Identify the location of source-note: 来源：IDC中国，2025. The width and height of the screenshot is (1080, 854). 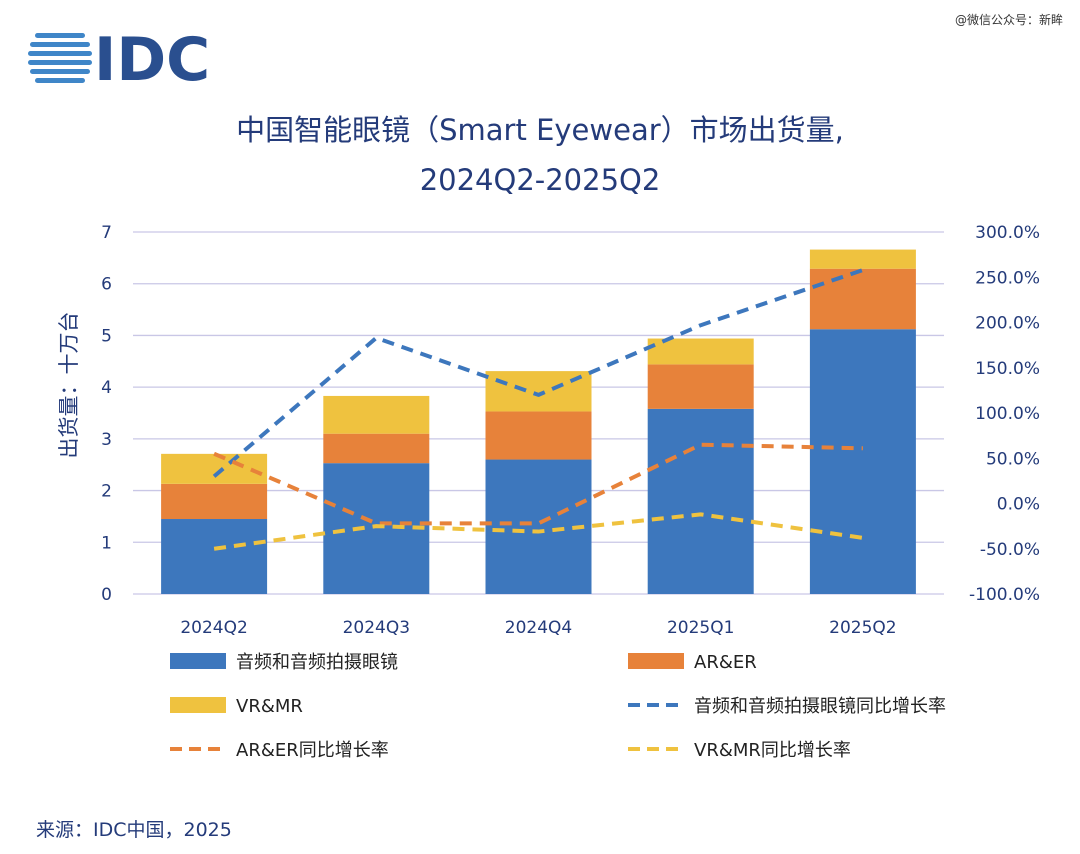
(134, 830).